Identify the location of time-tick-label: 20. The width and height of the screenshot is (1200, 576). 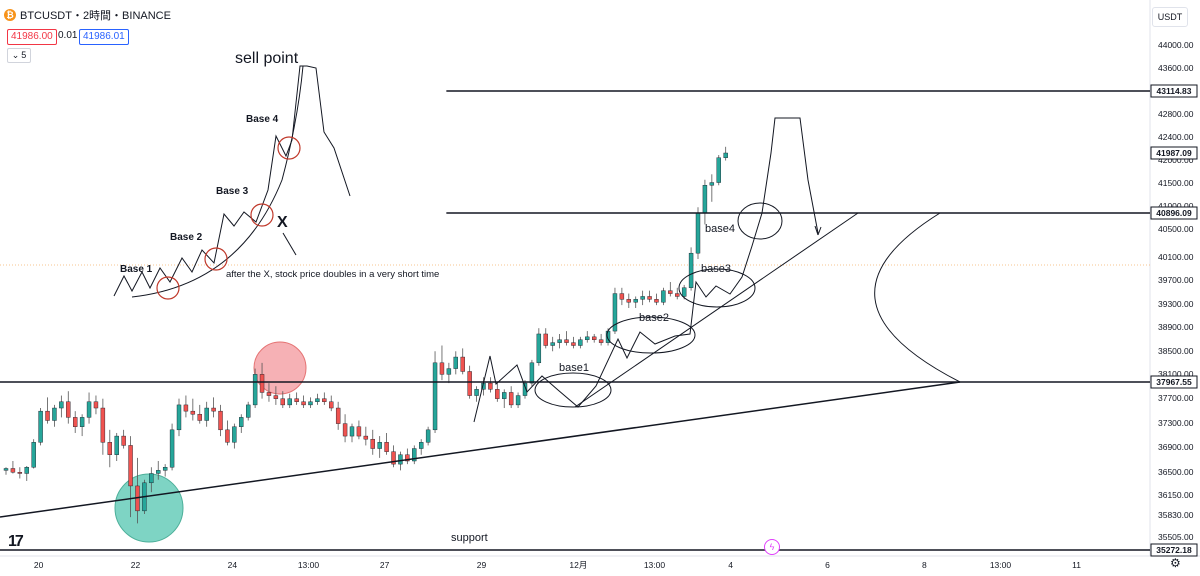
(39, 565).